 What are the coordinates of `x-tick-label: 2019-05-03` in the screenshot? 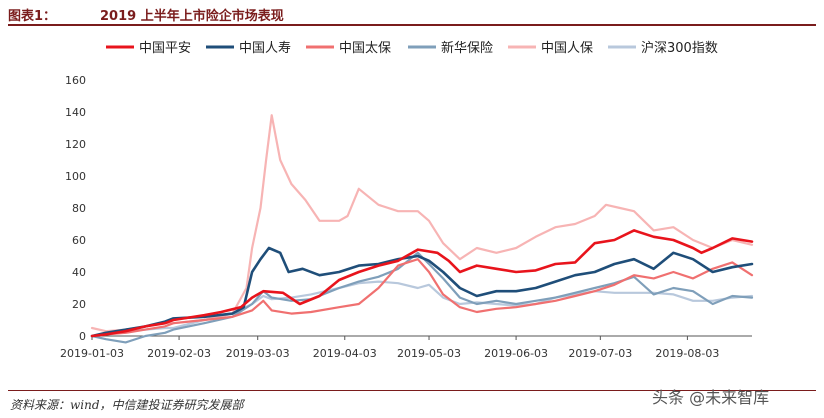 It's located at (429, 353).